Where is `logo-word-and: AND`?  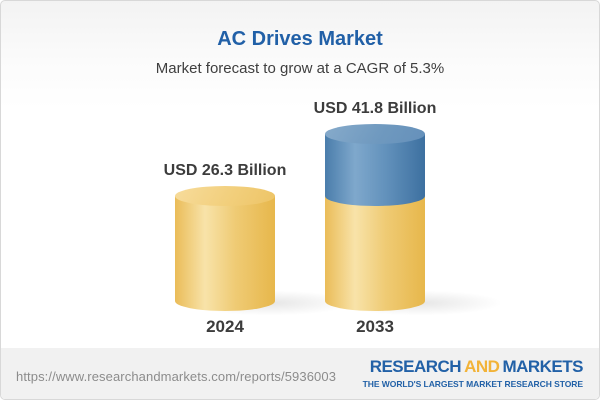 logo-word-and: AND is located at coordinates (482, 366).